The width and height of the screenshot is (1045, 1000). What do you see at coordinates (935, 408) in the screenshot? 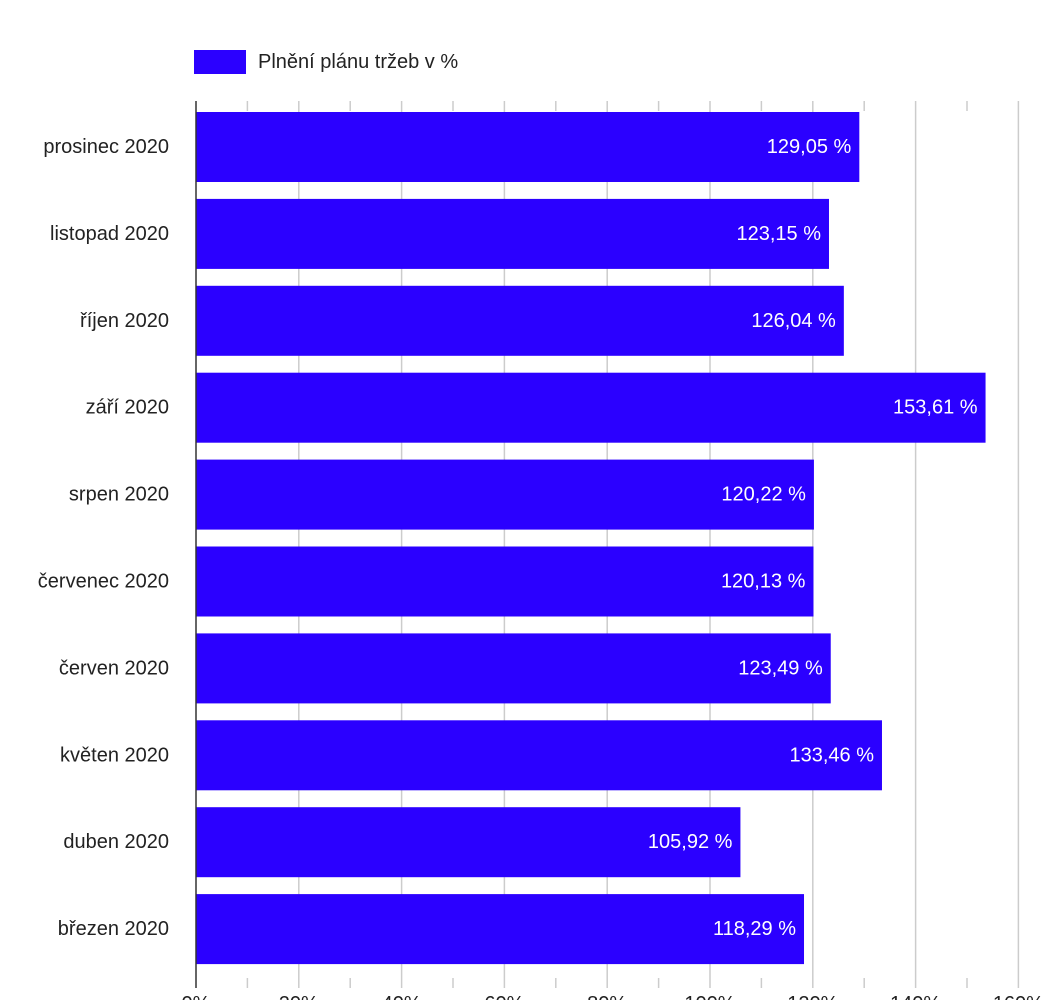
I see `data-label: 153,61 %` at bounding box center [935, 408].